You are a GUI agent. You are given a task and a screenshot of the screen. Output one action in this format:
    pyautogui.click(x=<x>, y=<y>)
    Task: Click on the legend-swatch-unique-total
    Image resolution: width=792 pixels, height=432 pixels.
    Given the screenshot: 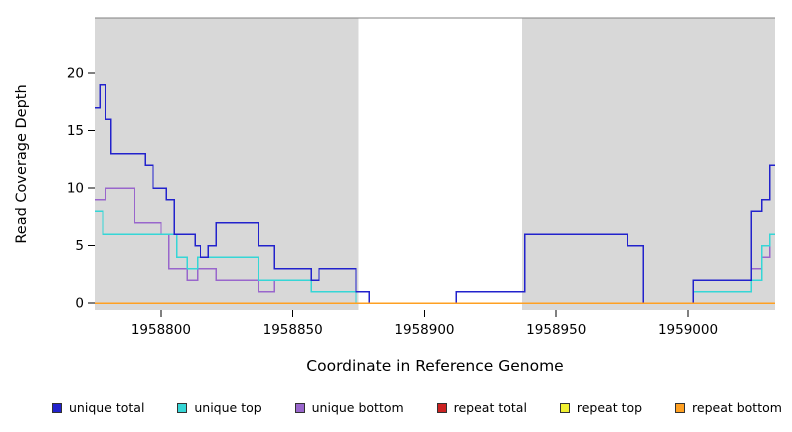 What is the action you would take?
    pyautogui.click(x=57, y=407)
    